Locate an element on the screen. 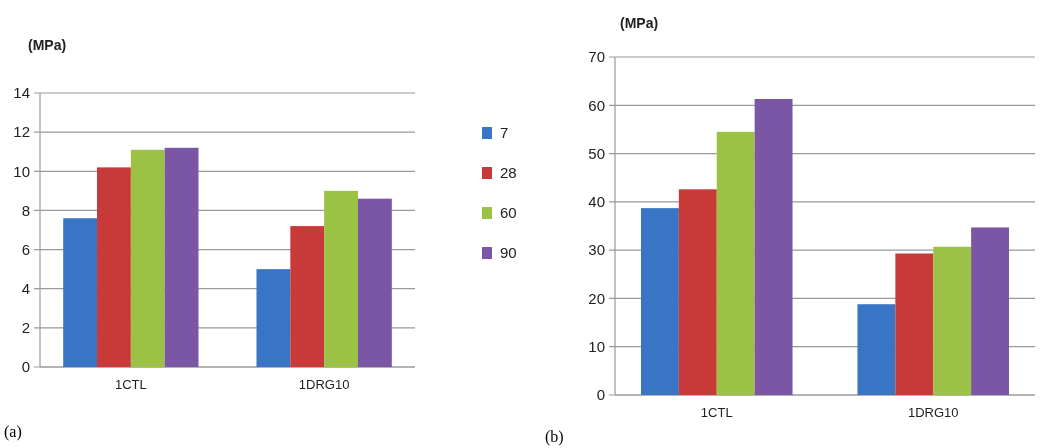  y-tick-label: 14 is located at coordinates (21, 93).